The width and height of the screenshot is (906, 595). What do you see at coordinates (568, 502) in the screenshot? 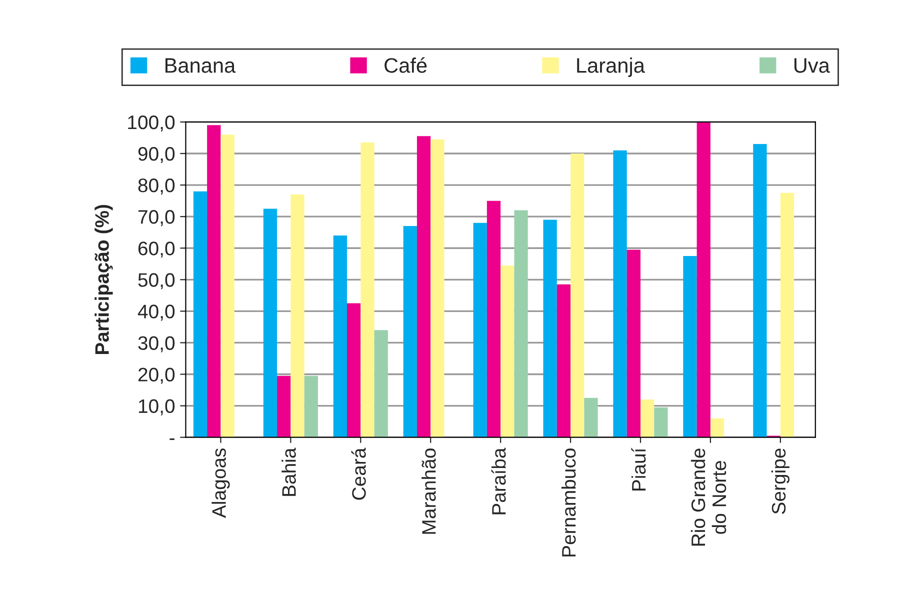
I see `x-tick-label: Pernambuco` at bounding box center [568, 502].